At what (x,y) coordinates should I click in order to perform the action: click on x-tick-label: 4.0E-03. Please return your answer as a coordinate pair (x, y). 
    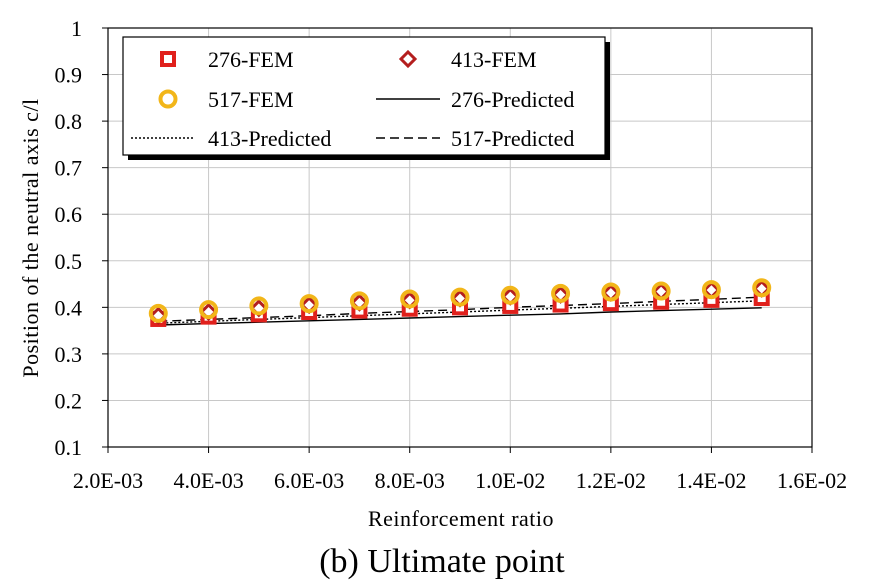
    Looking at the image, I should click on (208, 480).